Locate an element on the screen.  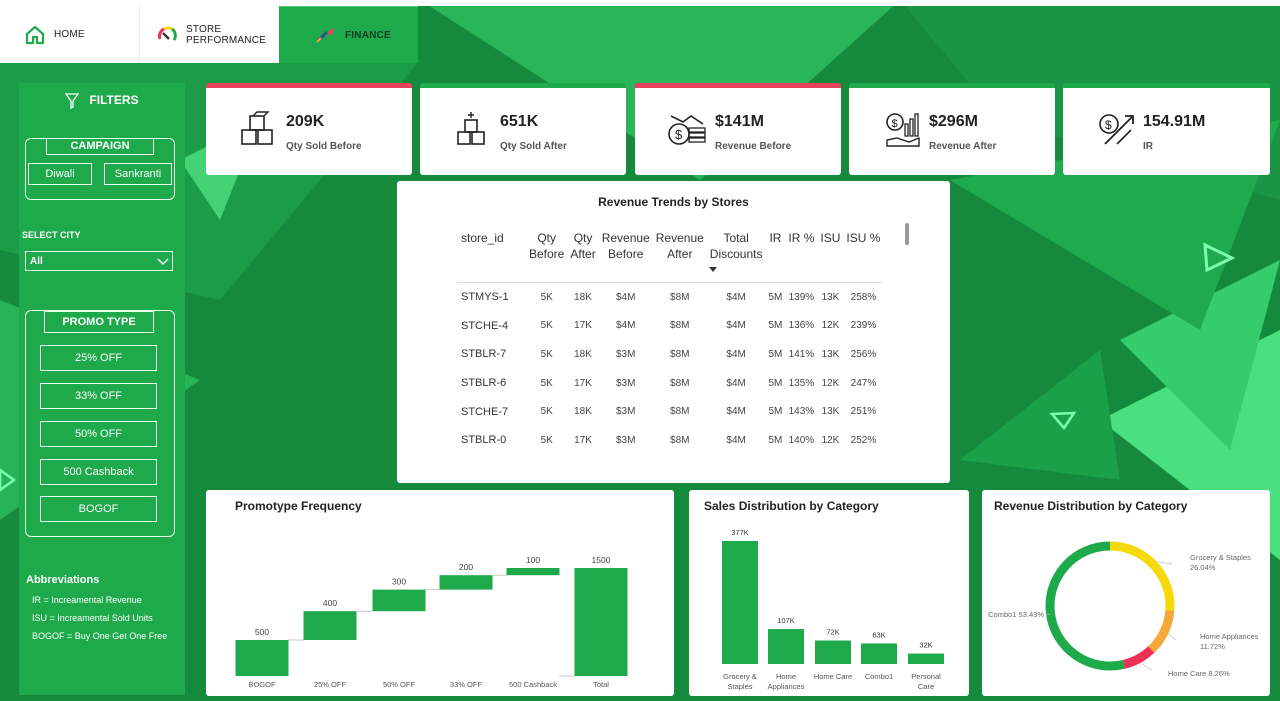
table-cell: 140% is located at coordinates (801, 440).